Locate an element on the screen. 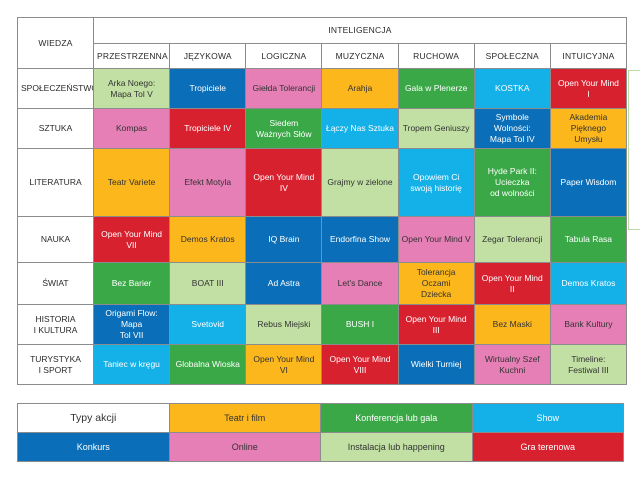 This screenshot has width=640, height=479. action-cell: Łączy Nas Sztuka is located at coordinates (360, 128).